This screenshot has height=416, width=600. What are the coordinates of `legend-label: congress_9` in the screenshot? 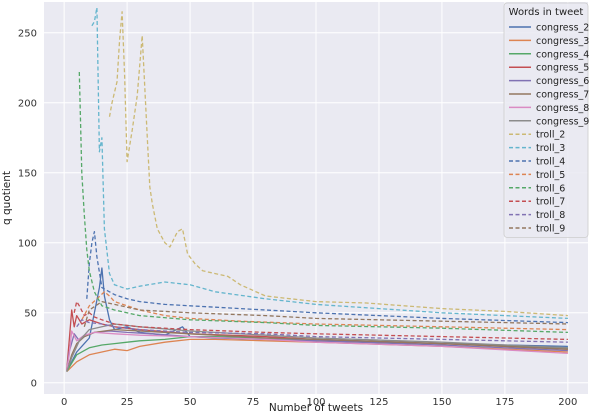 It's located at (562, 121).